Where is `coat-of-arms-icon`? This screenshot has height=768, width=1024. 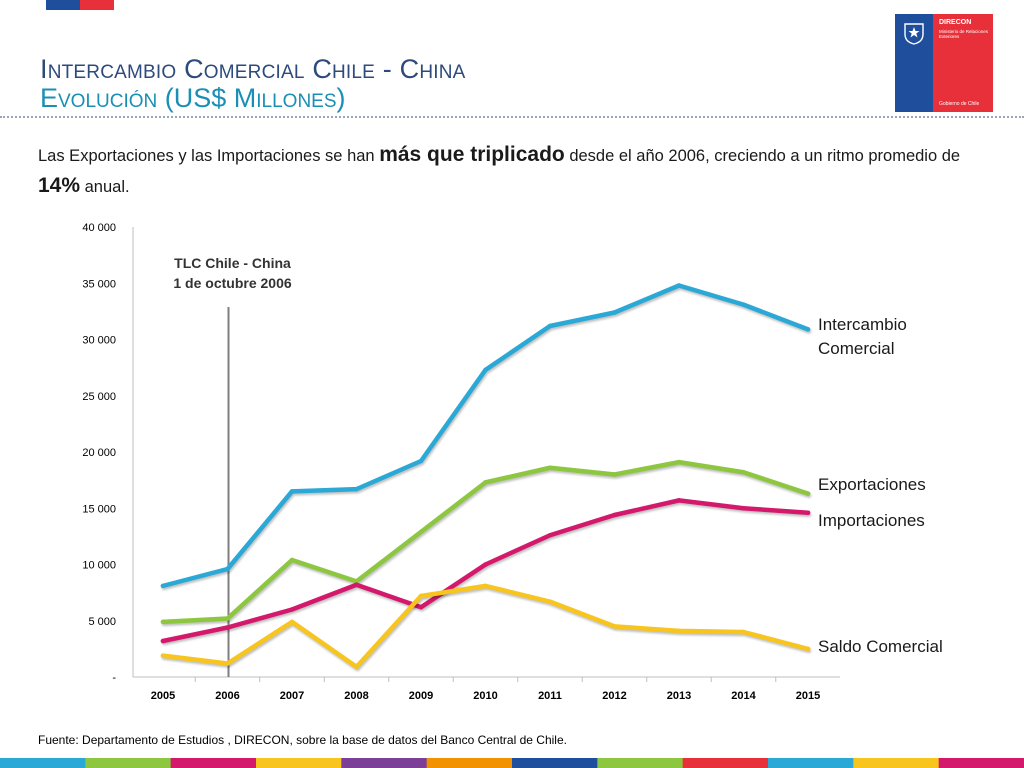 coat-of-arms-icon is located at coordinates (914, 34).